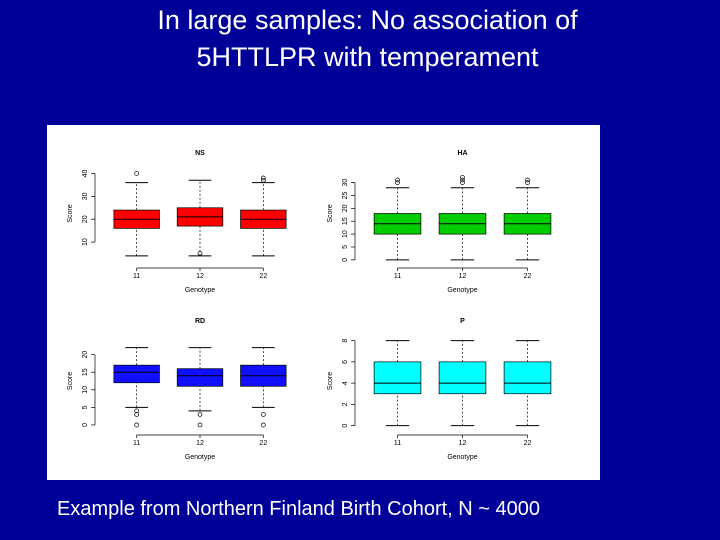  Describe the element at coordinates (85, 173) in the screenshot. I see `y-tick-label: 40` at that location.